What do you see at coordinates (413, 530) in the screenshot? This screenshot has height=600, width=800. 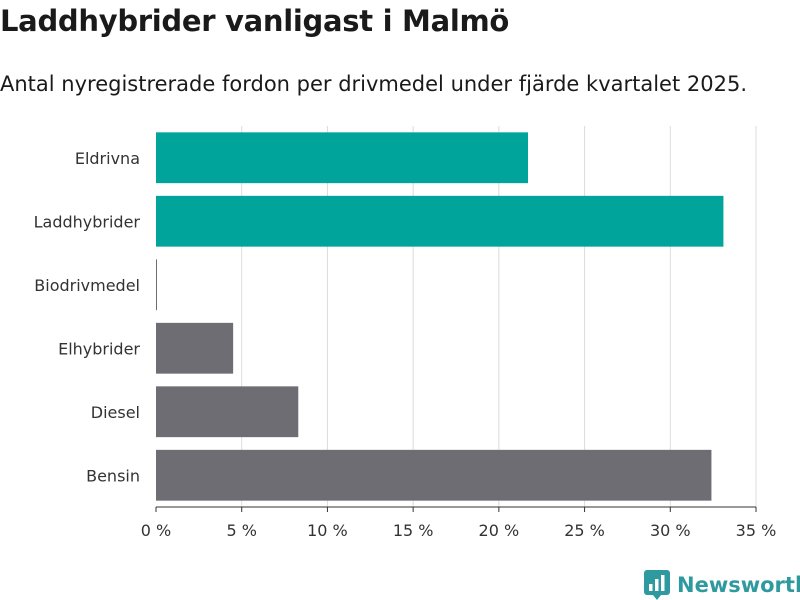 I see `x-tick-label: 15 %` at bounding box center [413, 530].